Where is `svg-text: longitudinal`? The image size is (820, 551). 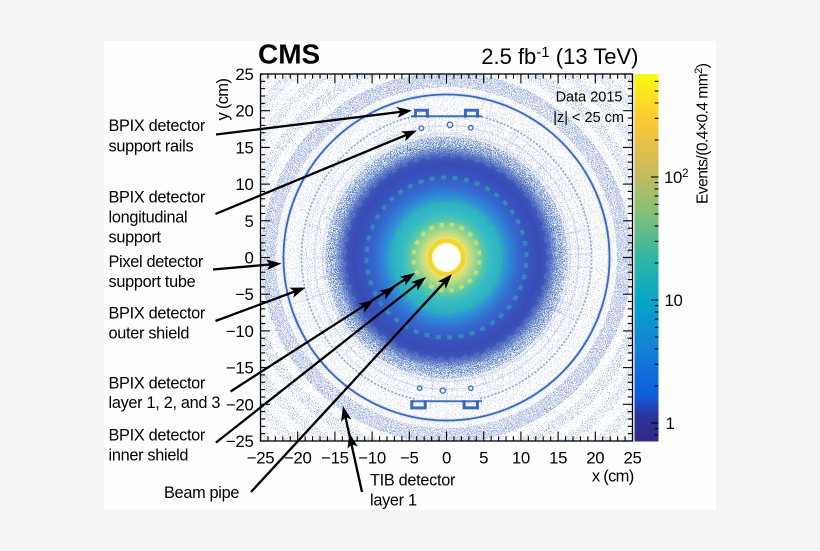
svg-text: longitudinal is located at coordinates (148, 218).